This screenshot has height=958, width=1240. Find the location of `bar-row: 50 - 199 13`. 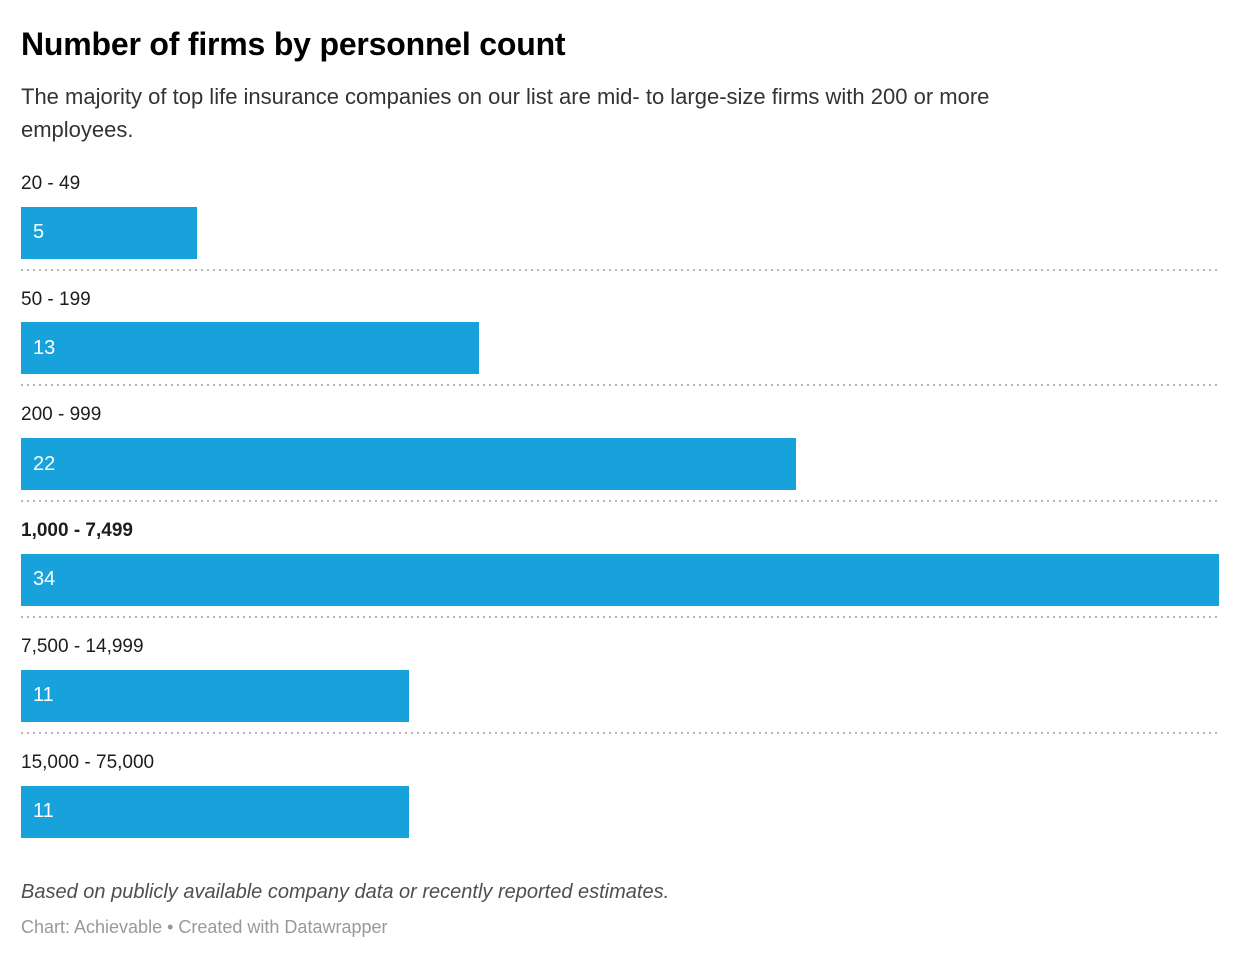

bar-row: 50 - 199 13 is located at coordinates (620, 337).